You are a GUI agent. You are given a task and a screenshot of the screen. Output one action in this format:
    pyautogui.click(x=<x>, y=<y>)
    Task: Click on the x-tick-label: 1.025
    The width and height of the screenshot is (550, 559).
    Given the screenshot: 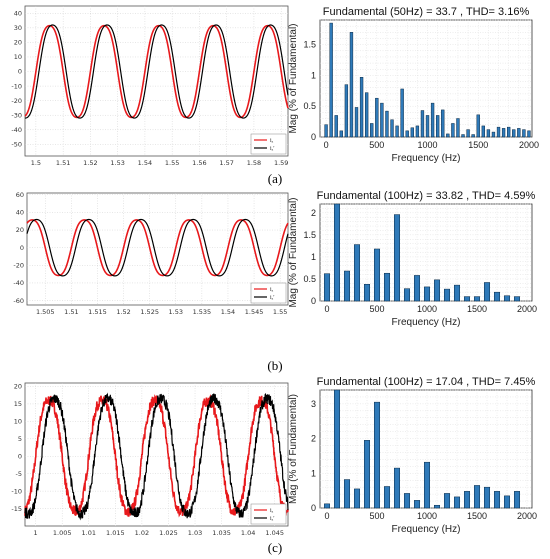 What is the action you would take?
    pyautogui.click(x=168, y=533)
    